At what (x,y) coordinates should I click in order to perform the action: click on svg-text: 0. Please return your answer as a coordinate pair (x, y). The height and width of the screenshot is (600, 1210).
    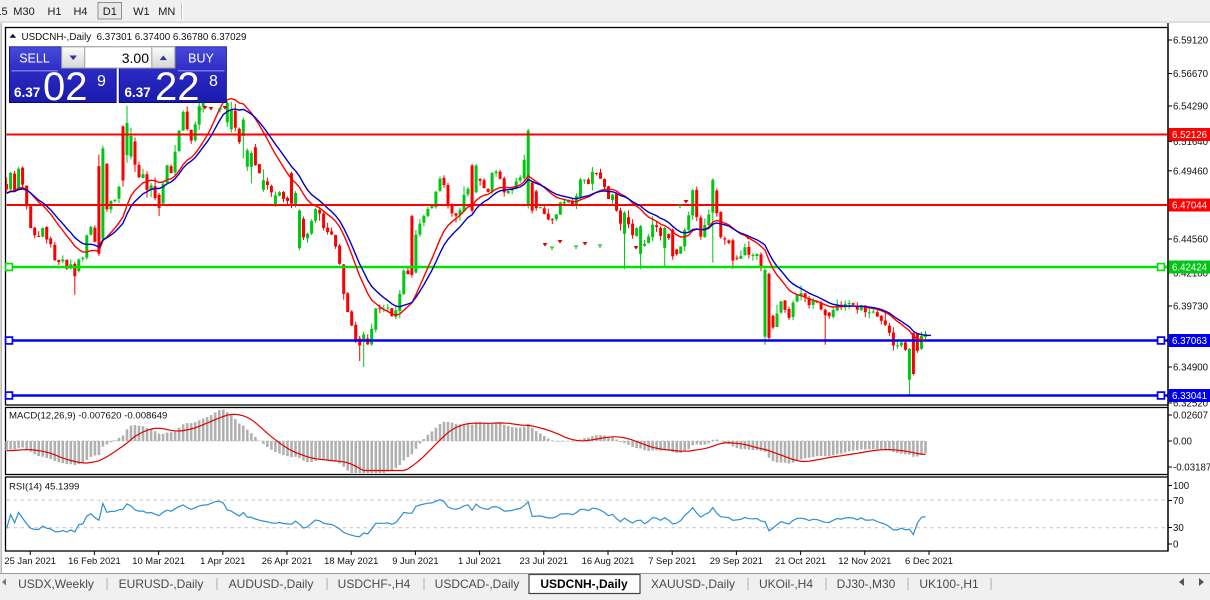
    Looking at the image, I should click on (1176, 545).